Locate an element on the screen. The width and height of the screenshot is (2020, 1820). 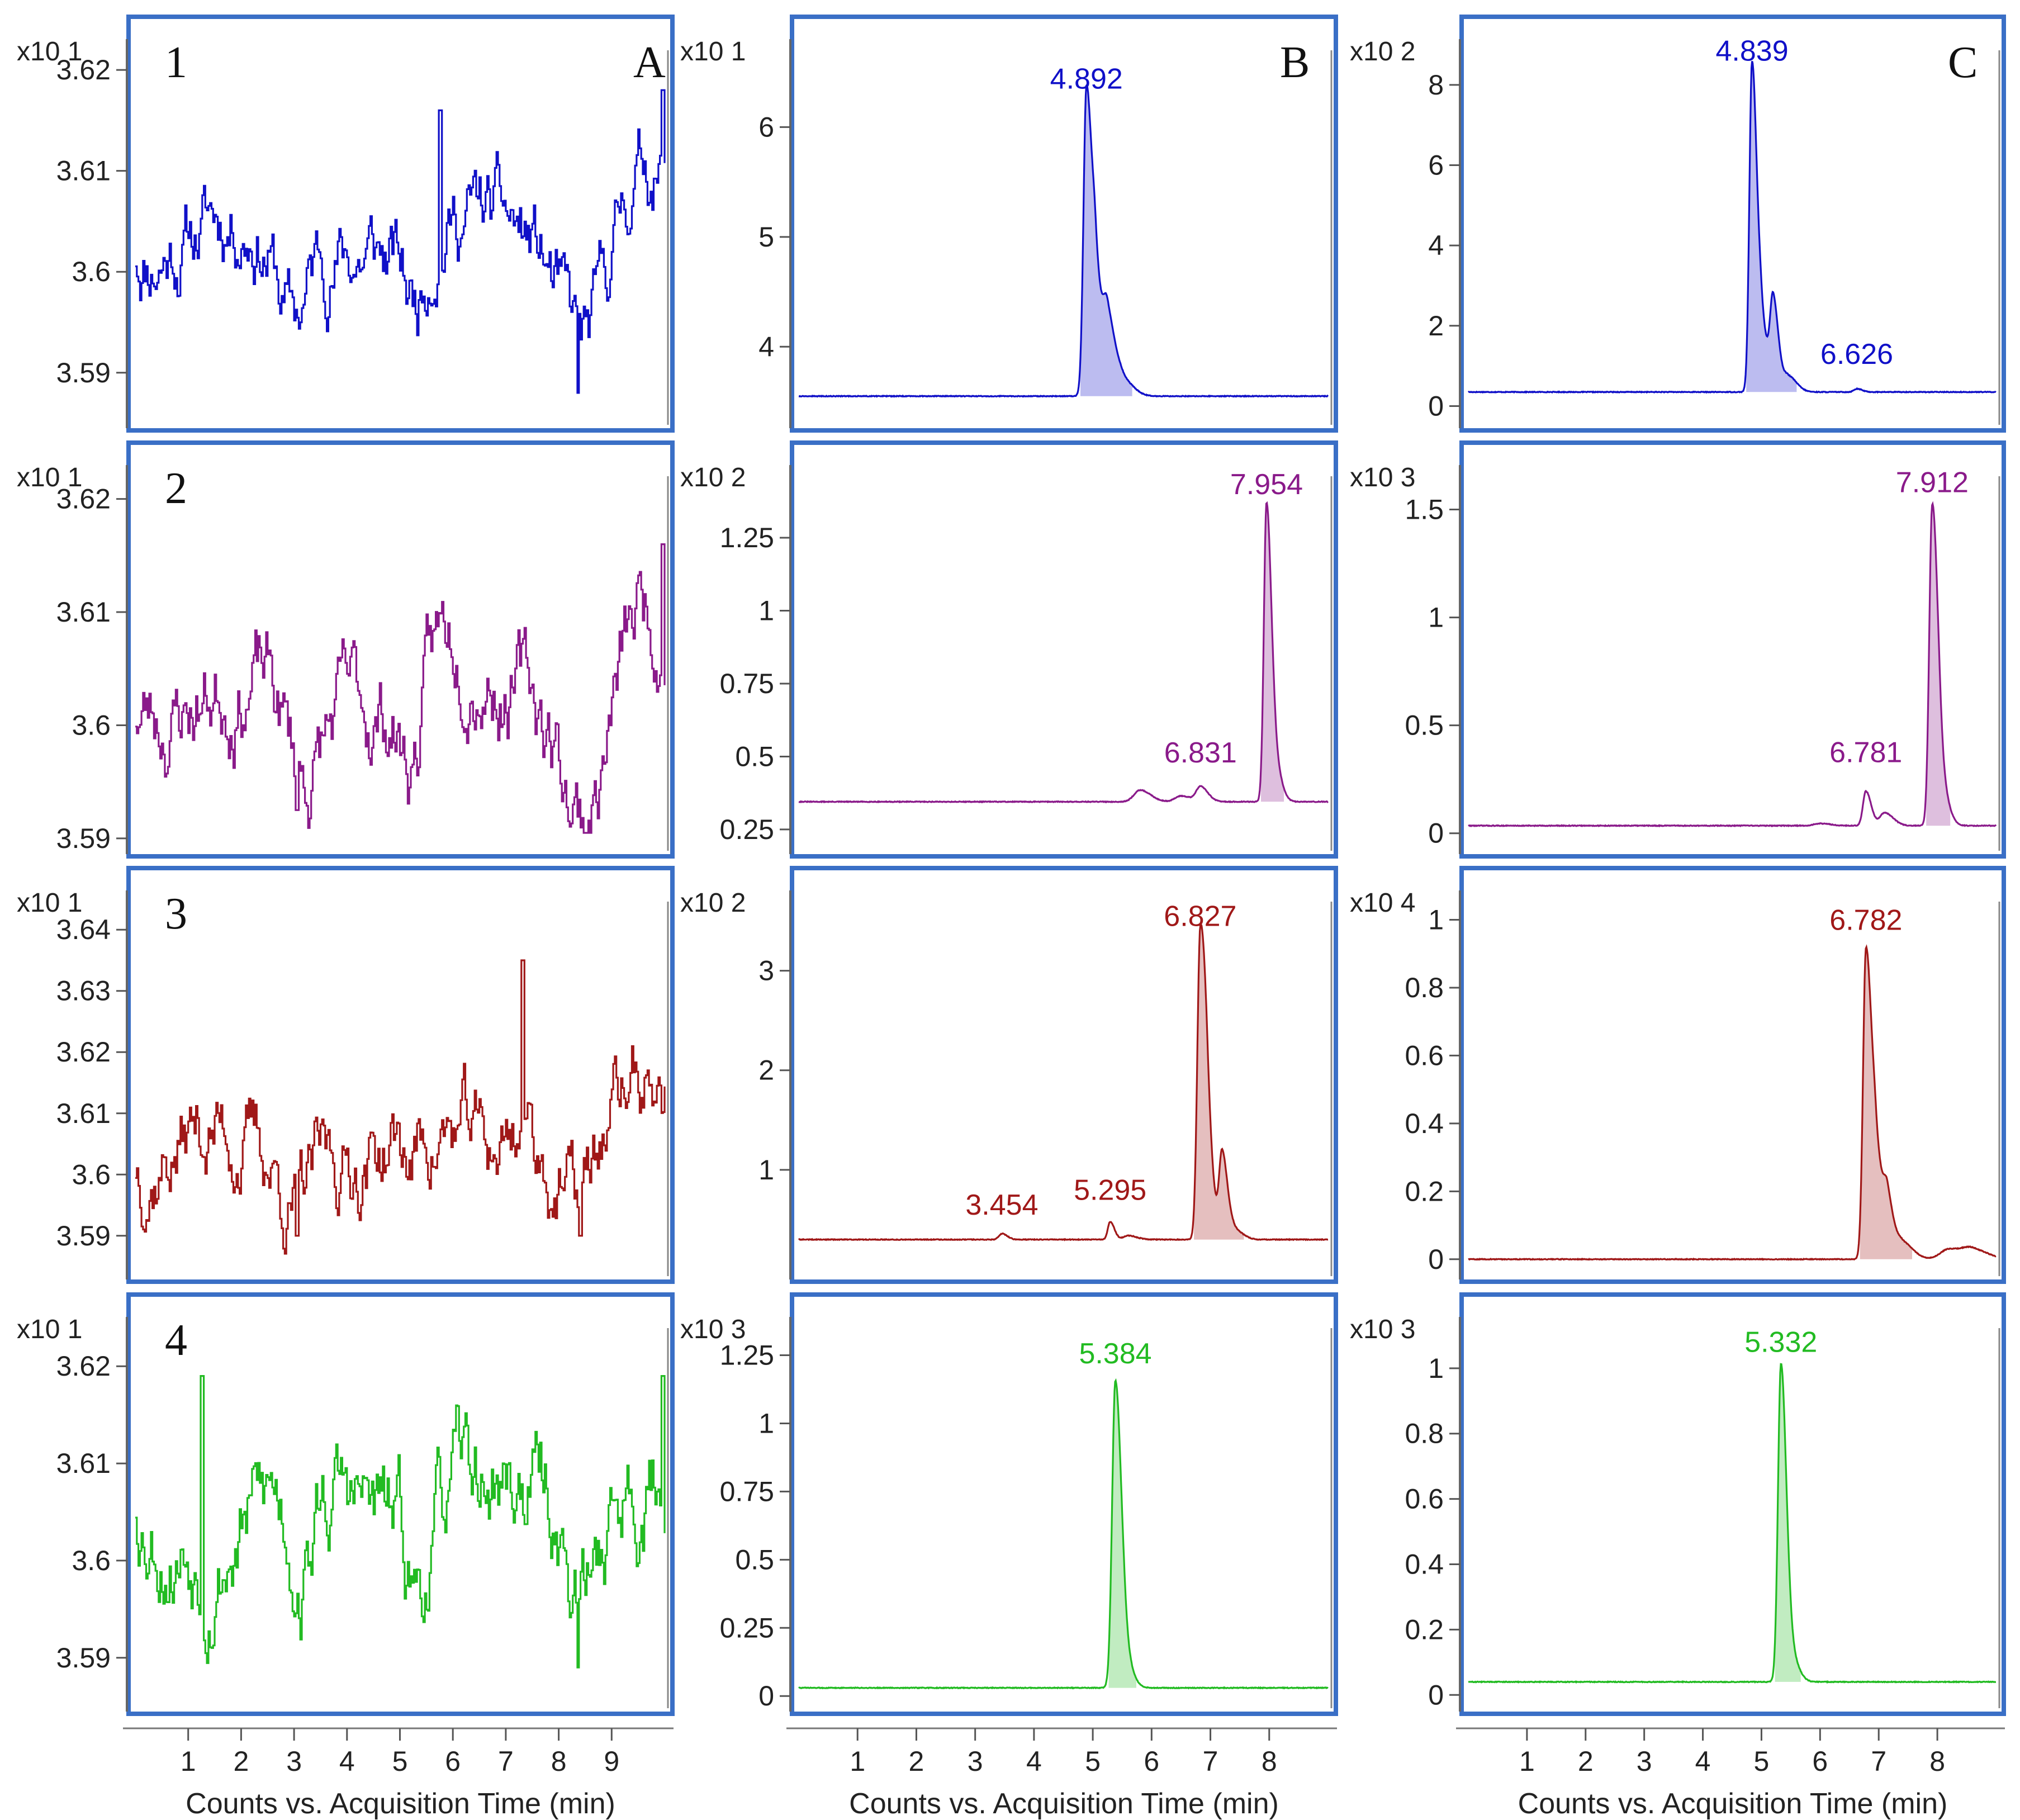
ytick-label-4A-1: 3.6 is located at coordinates (91, 1560).